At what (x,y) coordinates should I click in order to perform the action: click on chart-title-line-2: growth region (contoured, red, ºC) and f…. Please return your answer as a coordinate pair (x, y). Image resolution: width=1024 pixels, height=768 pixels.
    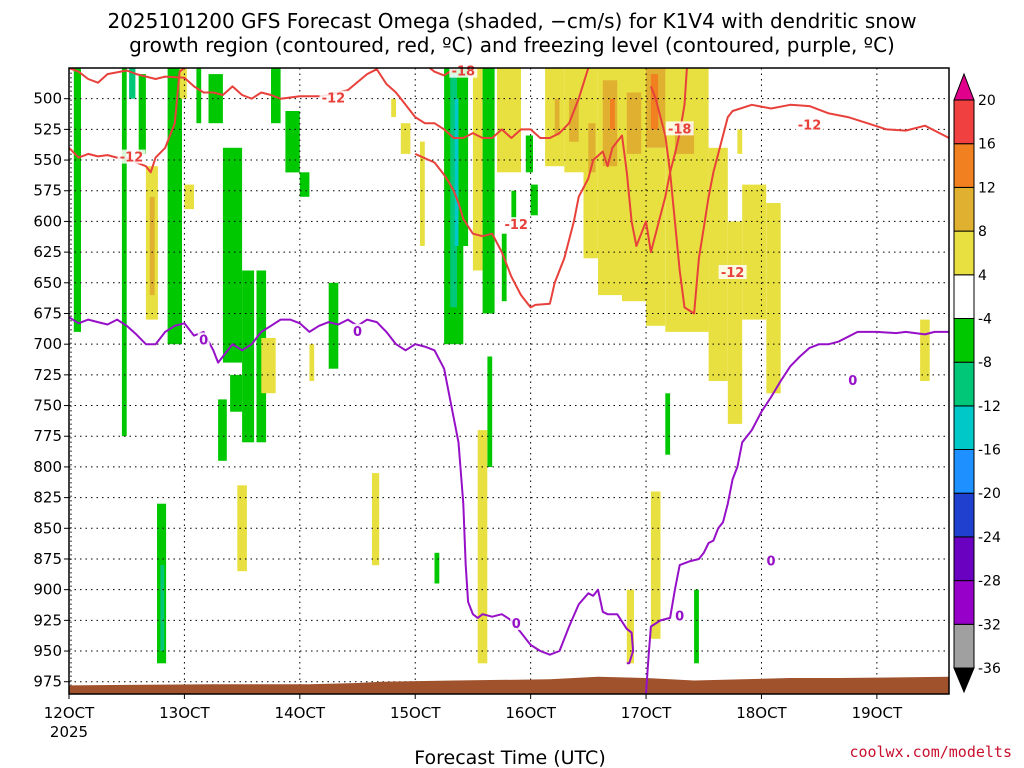
    Looking at the image, I should click on (512, 45).